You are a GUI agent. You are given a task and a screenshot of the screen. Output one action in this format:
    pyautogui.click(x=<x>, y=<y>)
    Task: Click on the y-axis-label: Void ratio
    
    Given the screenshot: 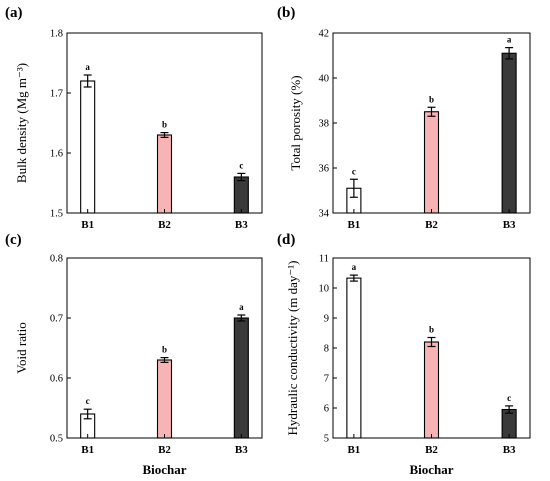 What is the action you would take?
    pyautogui.click(x=21, y=347)
    